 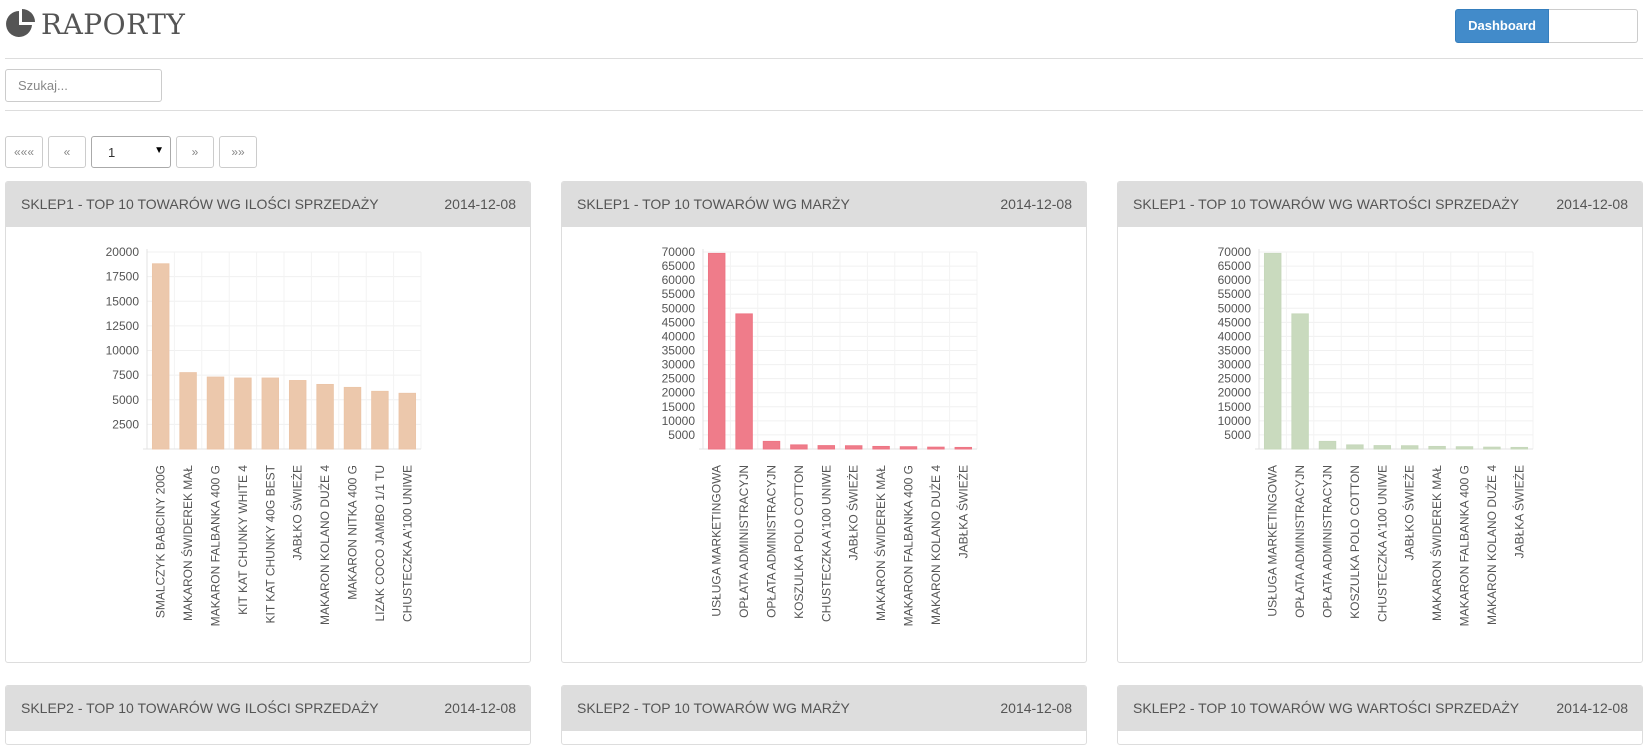 What do you see at coordinates (1235, 365) in the screenshot?
I see `y-tick-label: 30000` at bounding box center [1235, 365].